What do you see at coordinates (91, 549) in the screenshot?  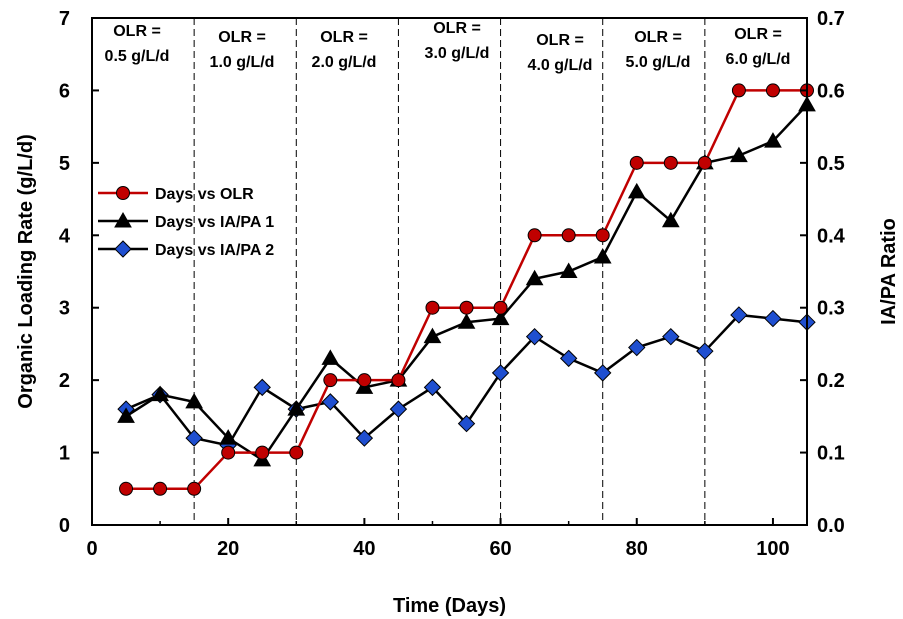 I see `x-tick-label: 0` at bounding box center [91, 549].